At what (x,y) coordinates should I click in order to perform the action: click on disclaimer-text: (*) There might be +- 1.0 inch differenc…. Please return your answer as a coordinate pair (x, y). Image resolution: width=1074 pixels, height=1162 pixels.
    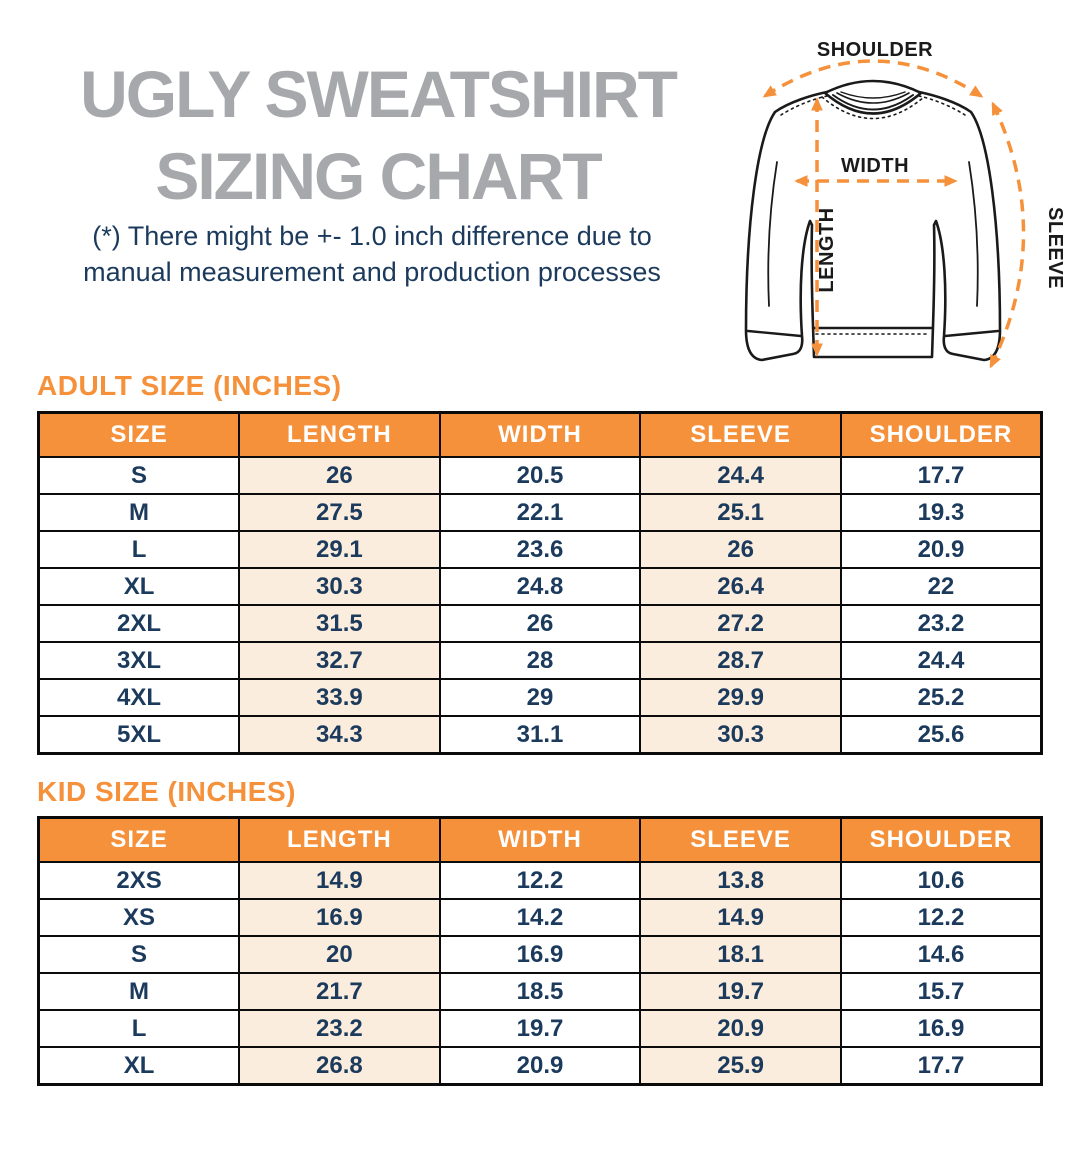
    Looking at the image, I should click on (372, 255).